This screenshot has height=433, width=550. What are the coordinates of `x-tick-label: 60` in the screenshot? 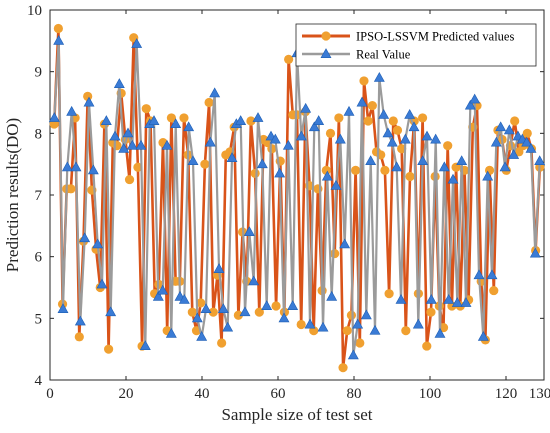 It's located at (278, 394).